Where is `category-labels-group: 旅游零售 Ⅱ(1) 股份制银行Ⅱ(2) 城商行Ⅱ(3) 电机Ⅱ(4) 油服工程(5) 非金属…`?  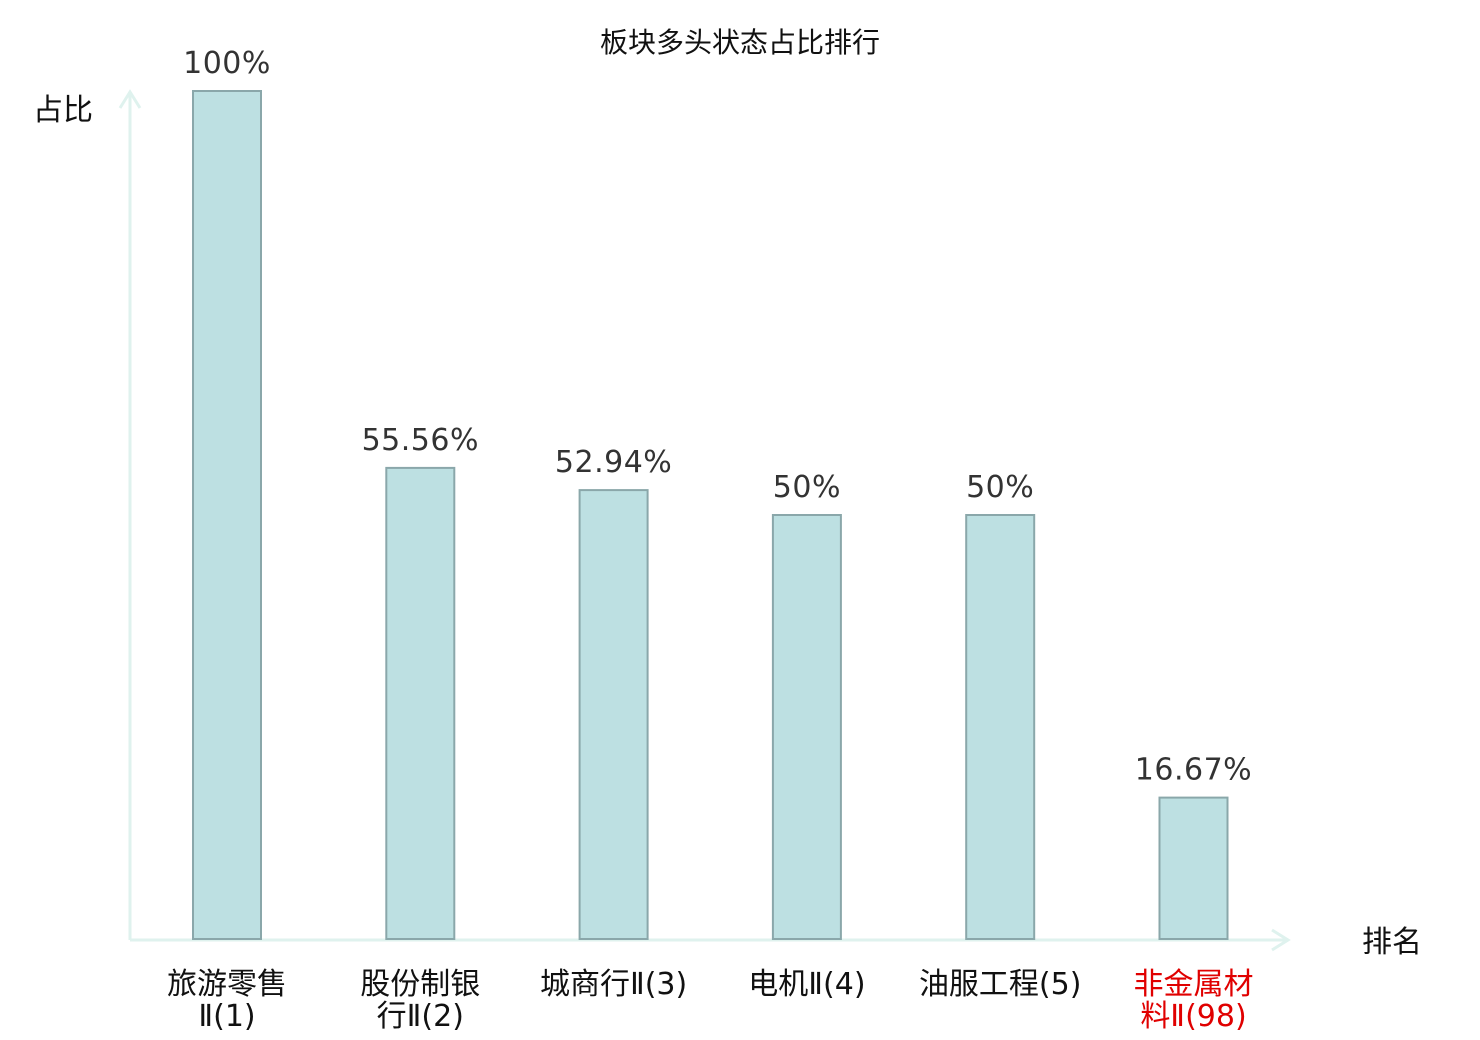 category-labels-group: 旅游零售 Ⅱ(1) 股份制银行Ⅱ(2) 城商行Ⅱ(3) 电机Ⅱ(4) 油服工程(5) 非金属… is located at coordinates (710, 1000).